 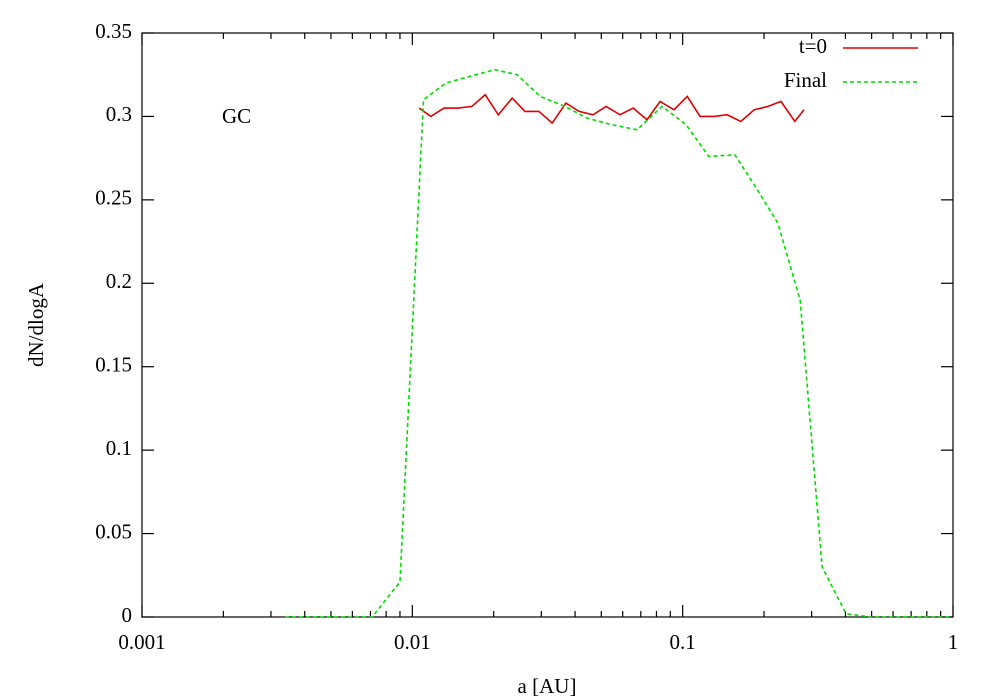 I want to click on x-tick-label: 0.1, so click(x=683, y=642).